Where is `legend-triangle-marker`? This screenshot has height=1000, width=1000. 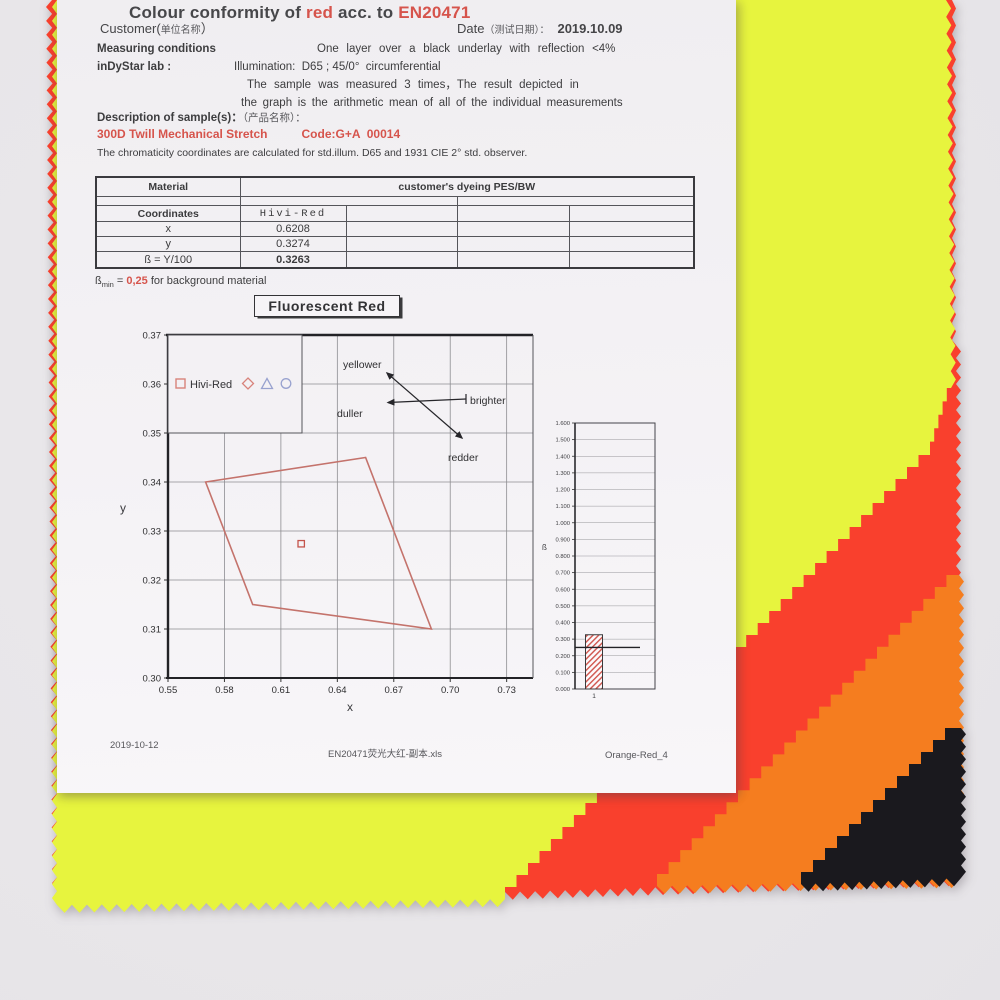 legend-triangle-marker is located at coordinates (267, 383).